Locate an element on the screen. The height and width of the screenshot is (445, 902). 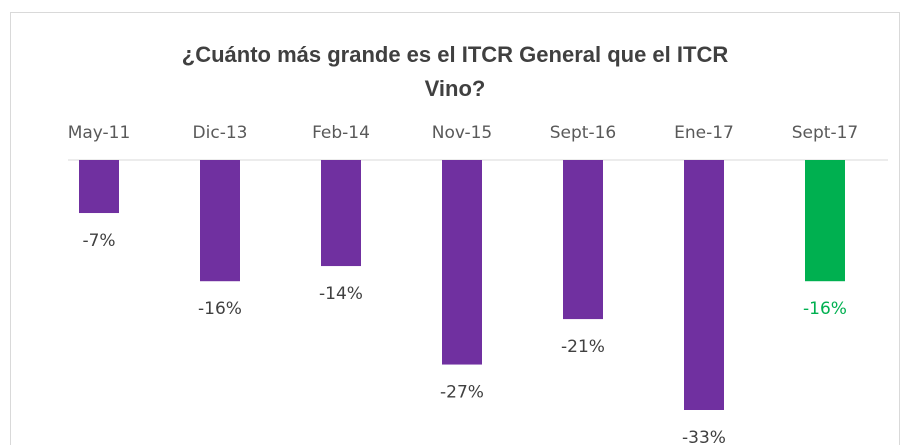
x-tick-label: Feb-14 is located at coordinates (341, 133).